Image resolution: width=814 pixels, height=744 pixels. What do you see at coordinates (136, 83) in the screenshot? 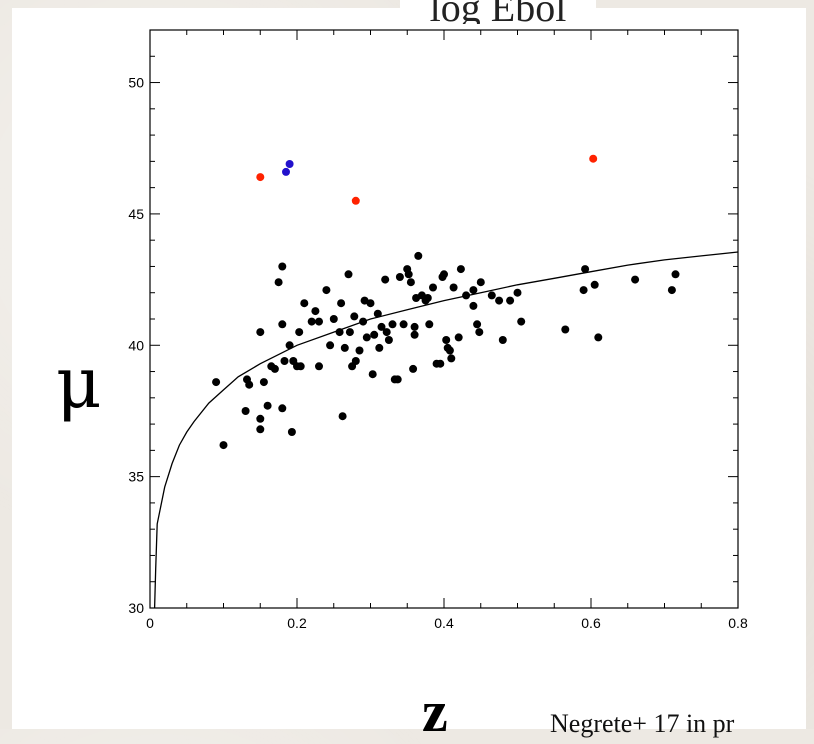
I see `y-tick-label: 50` at bounding box center [136, 83].